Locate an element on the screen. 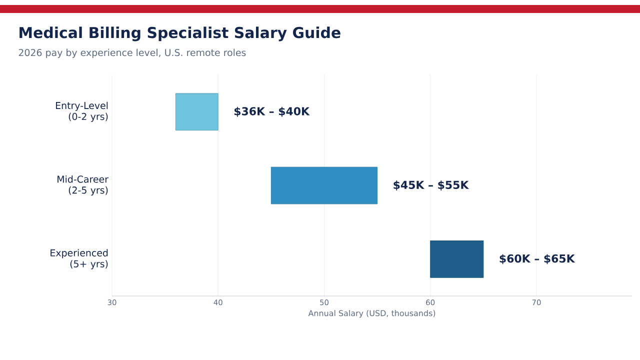  chart-subtitle: 2026 pay by experience level, U.S. remote roles is located at coordinates (132, 53).